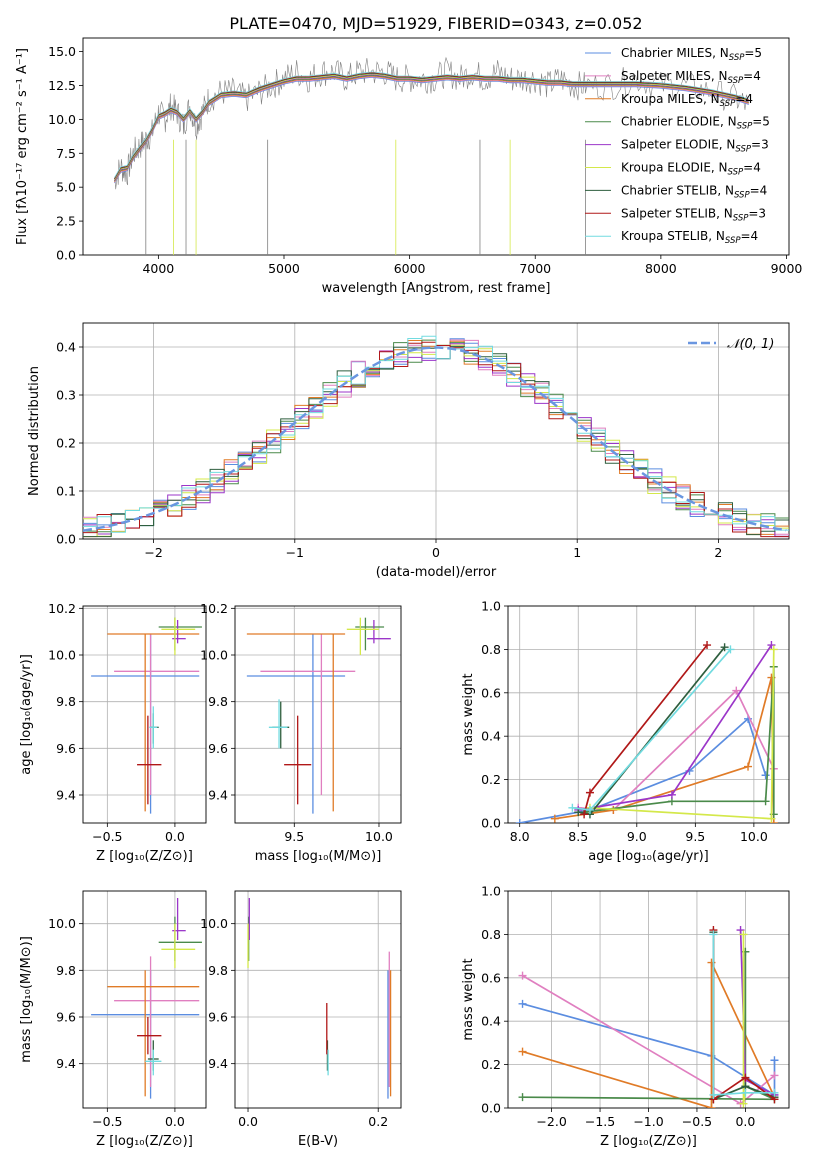 The image size is (819, 1170). What do you see at coordinates (318, 856) in the screenshot?
I see `x-axis-label: mass [log₁₀(M/M⊙)]` at bounding box center [318, 856].